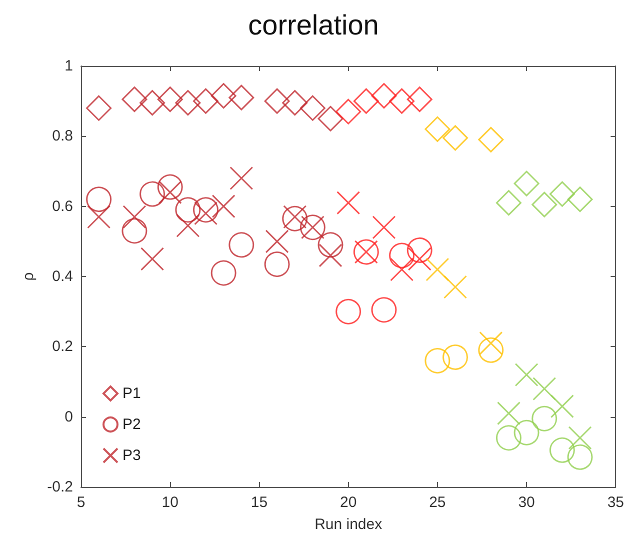  I want to click on x-tick-label: 15, so click(259, 502).